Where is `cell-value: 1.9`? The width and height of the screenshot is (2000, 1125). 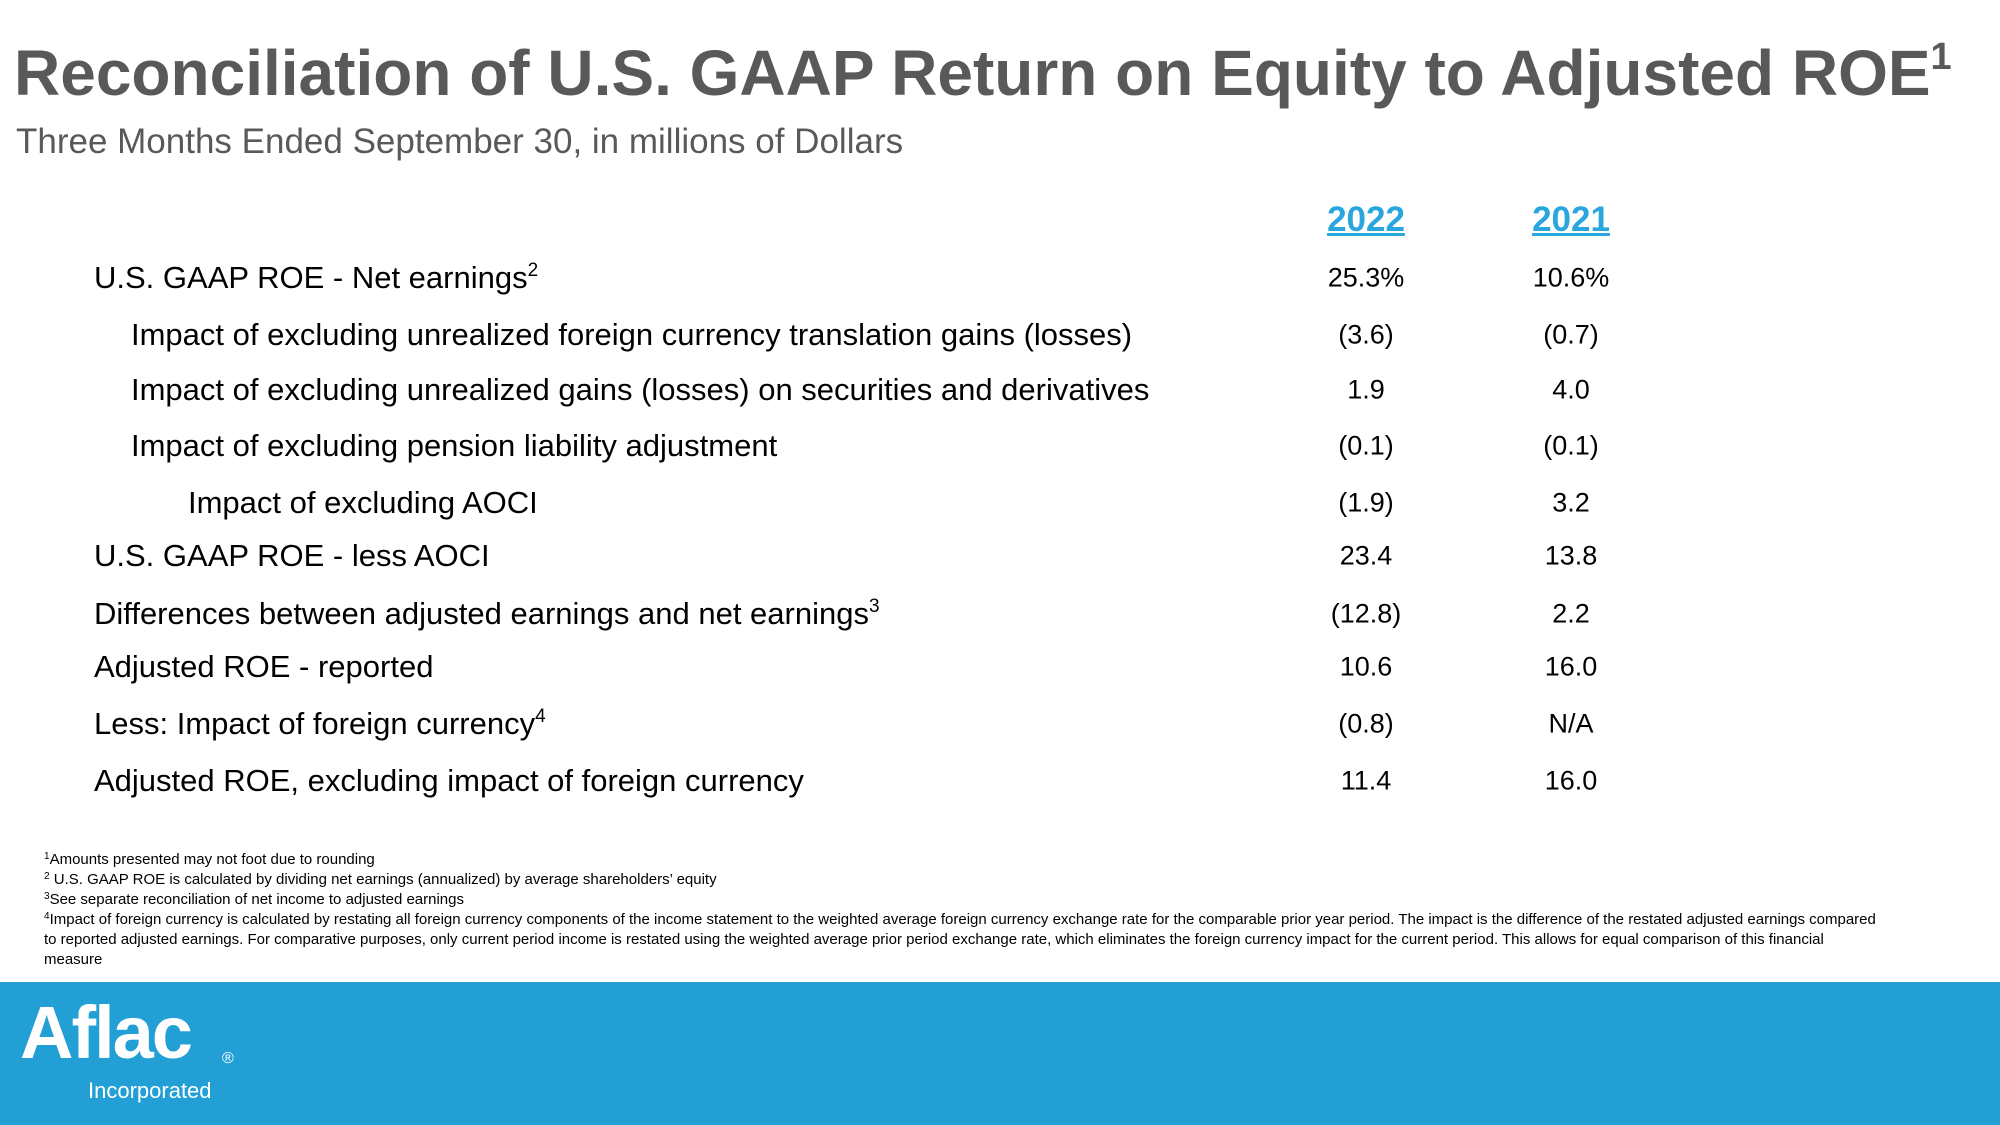
cell-value: 1.9 is located at coordinates (1366, 389).